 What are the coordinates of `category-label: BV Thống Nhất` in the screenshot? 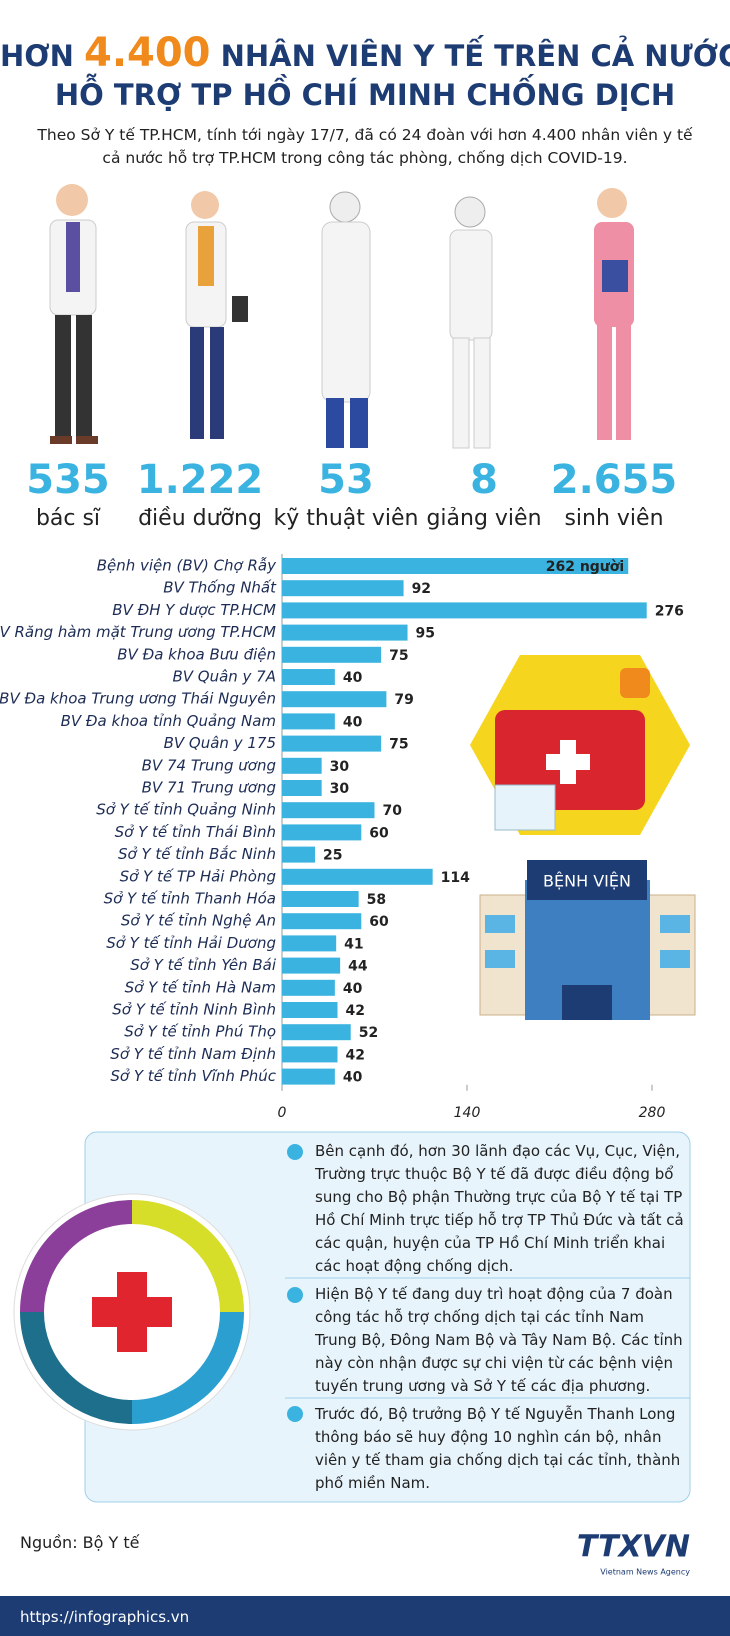 It's located at (220, 588).